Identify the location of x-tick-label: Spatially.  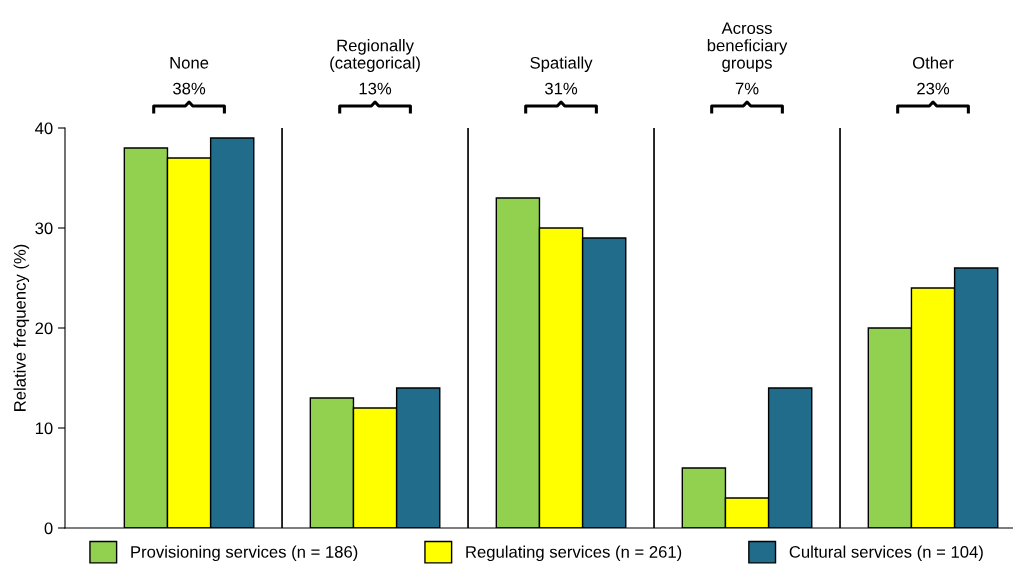
(561, 64).